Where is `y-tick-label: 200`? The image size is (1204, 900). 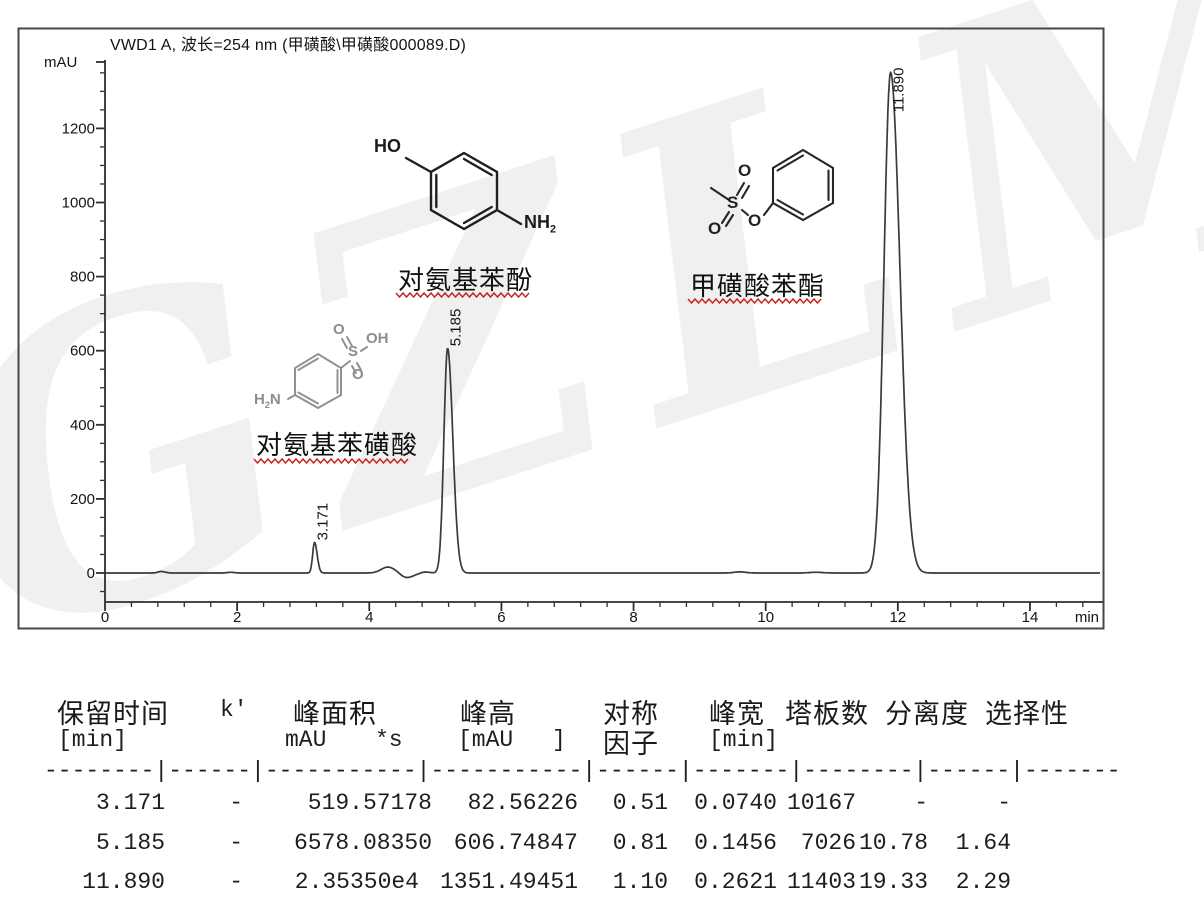 y-tick-label: 200 is located at coordinates (82, 499).